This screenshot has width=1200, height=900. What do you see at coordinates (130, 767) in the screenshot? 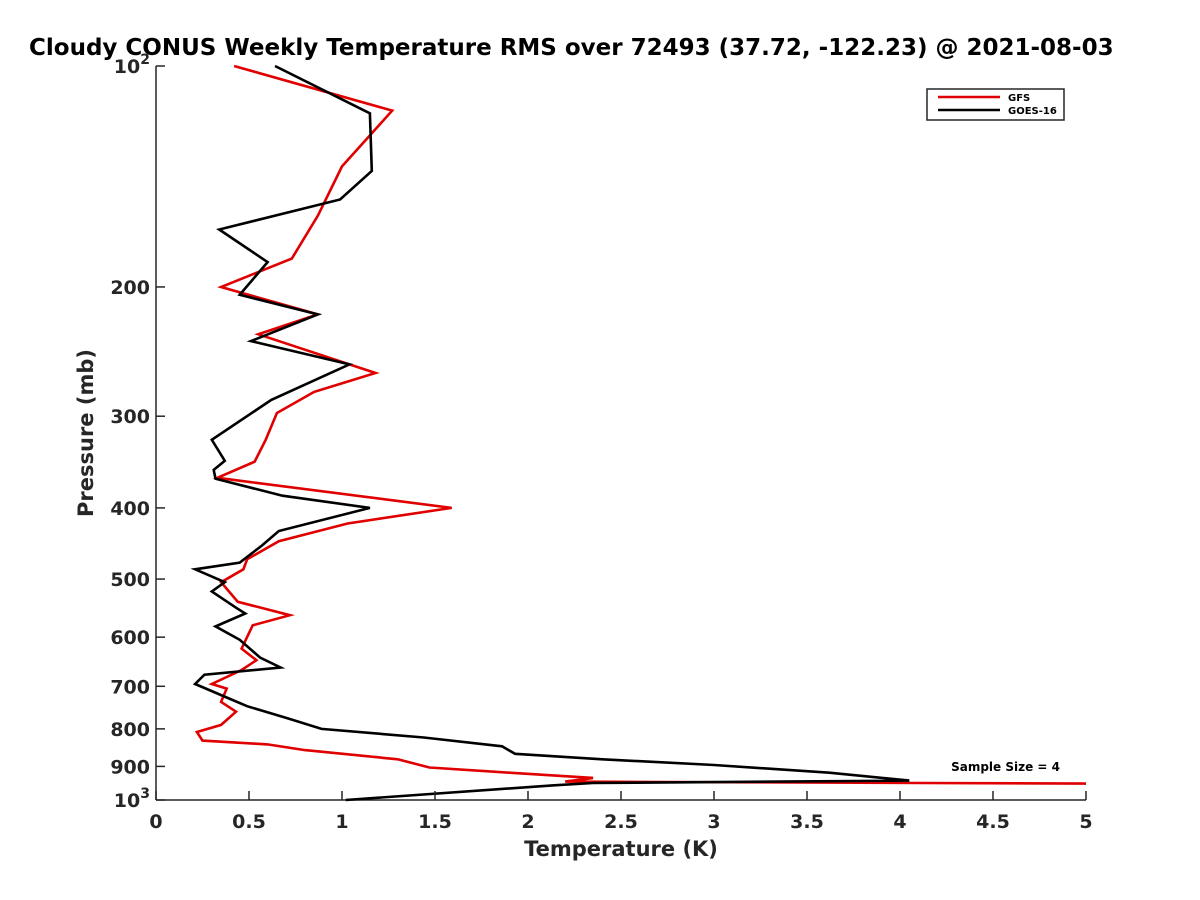
I see `y-tick-label: 900` at bounding box center [130, 767].